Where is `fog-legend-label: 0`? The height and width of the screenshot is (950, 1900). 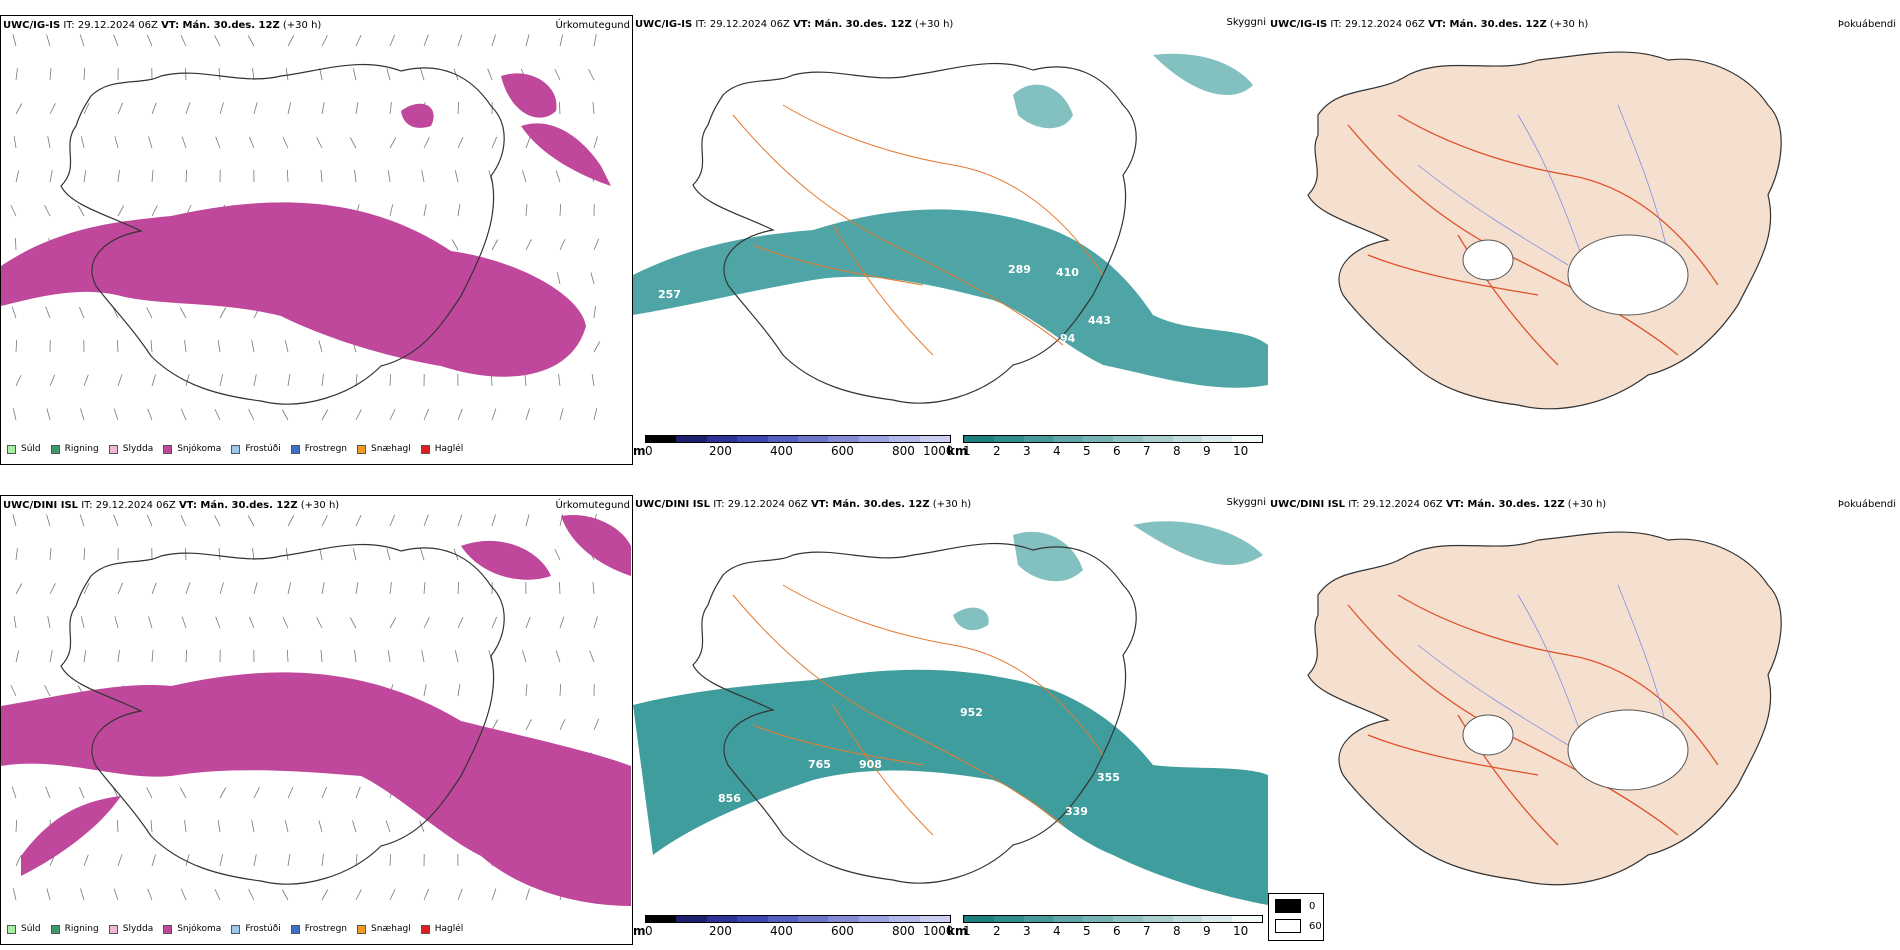 fog-legend-label: 0 is located at coordinates (1312, 906).